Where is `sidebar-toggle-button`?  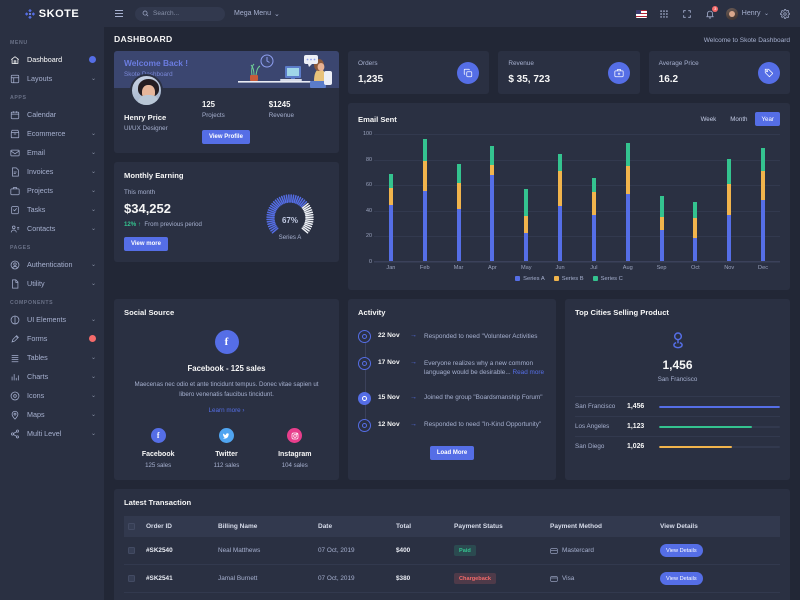 sidebar-toggle-button is located at coordinates (119, 13).